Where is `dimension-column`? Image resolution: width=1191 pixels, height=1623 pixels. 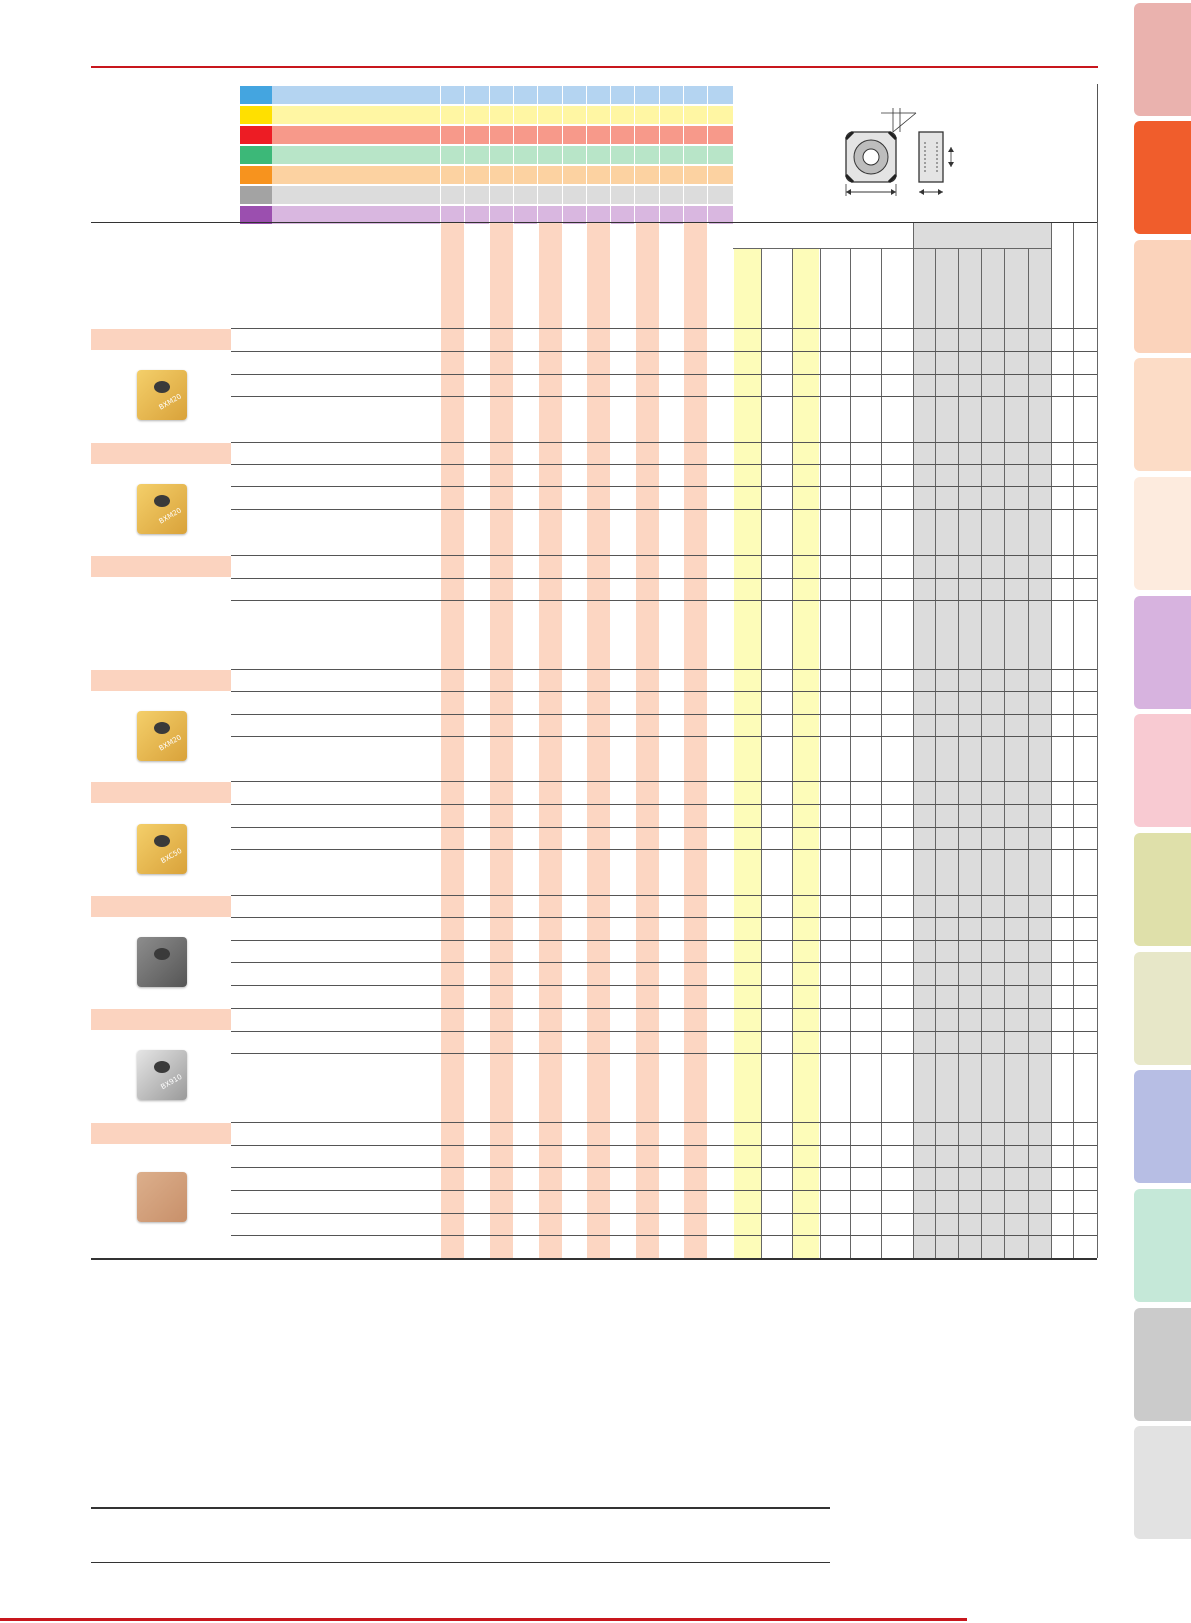 dimension-column is located at coordinates (805, 753).